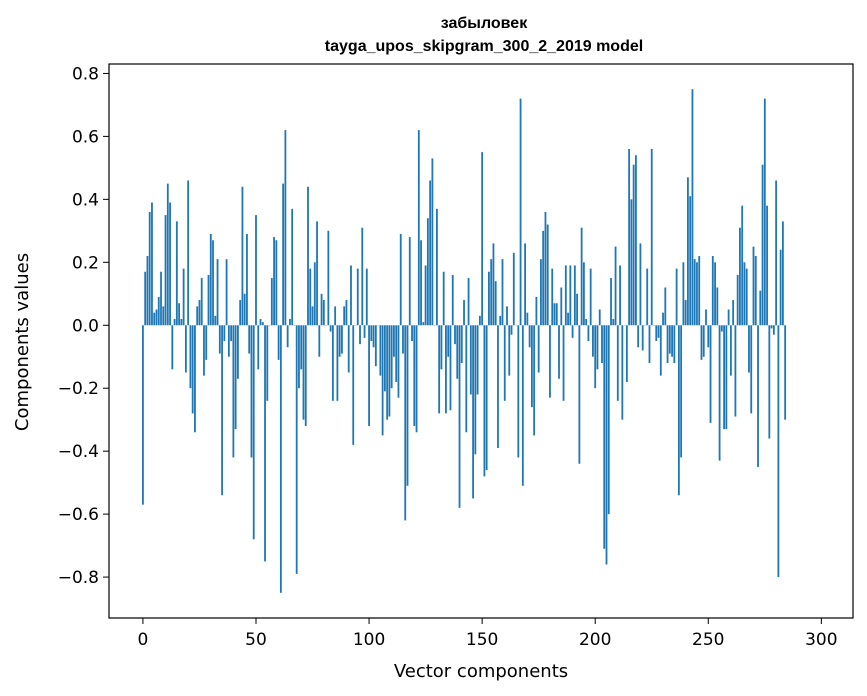 The image size is (867, 696). What do you see at coordinates (484, 23) in the screenshot?
I see `chart-title-line1: забыловек` at bounding box center [484, 23].